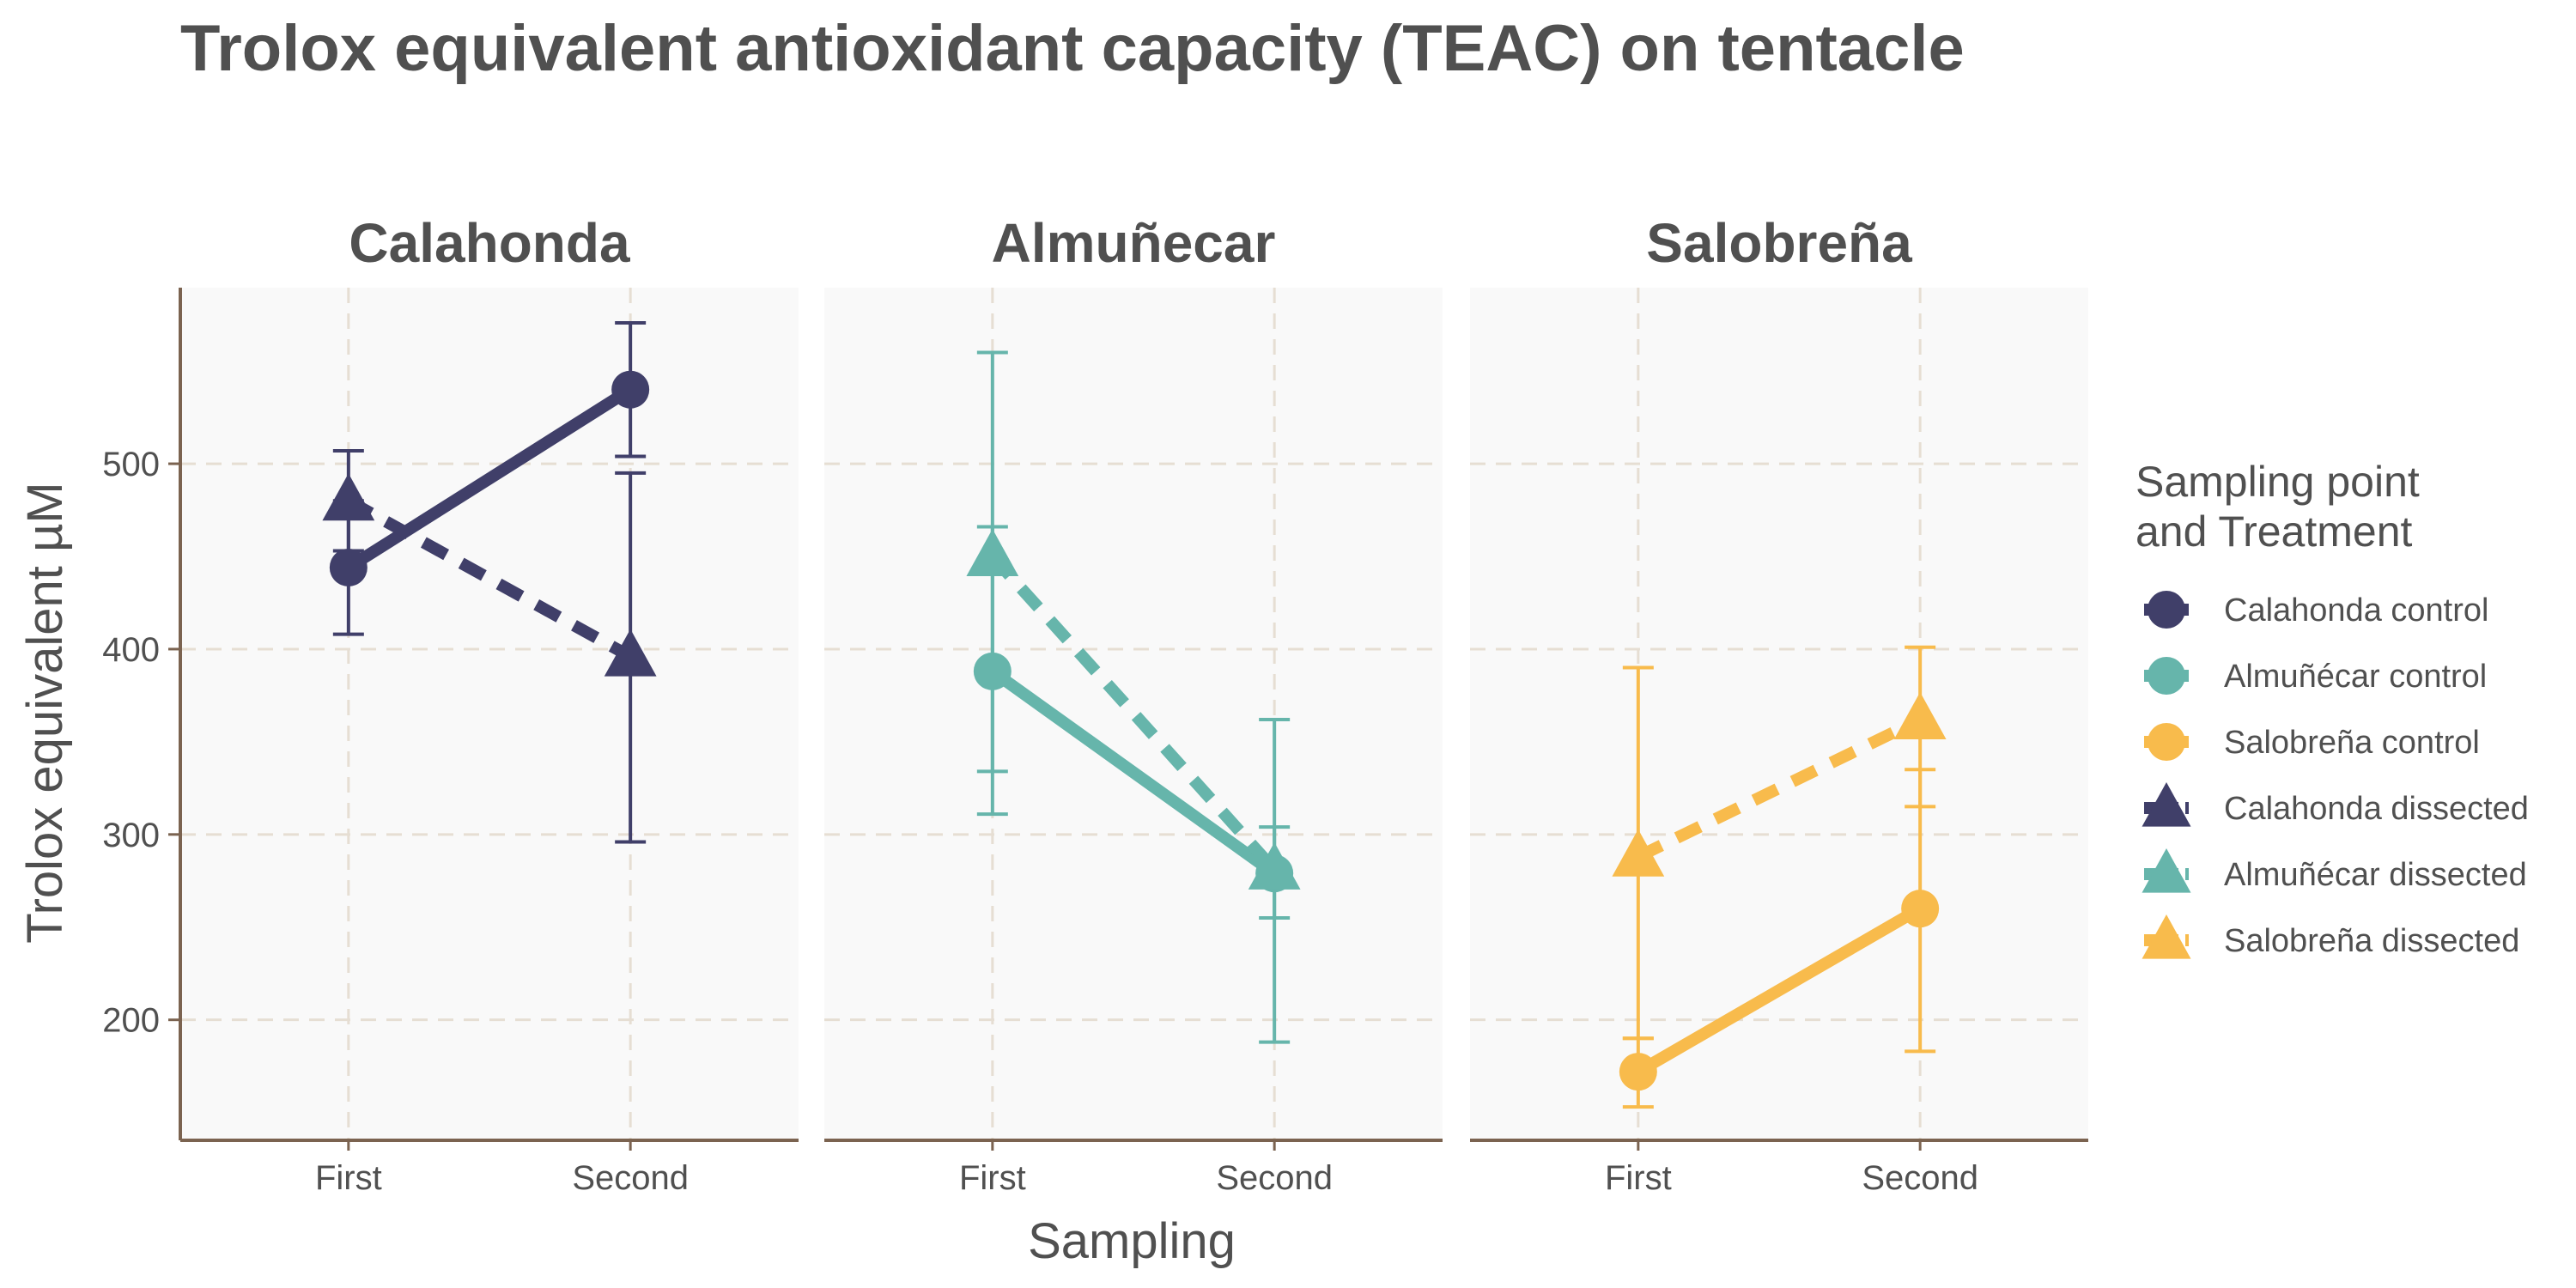  What do you see at coordinates (131, 1021) in the screenshot?
I see `y-tick-label: 200` at bounding box center [131, 1021].